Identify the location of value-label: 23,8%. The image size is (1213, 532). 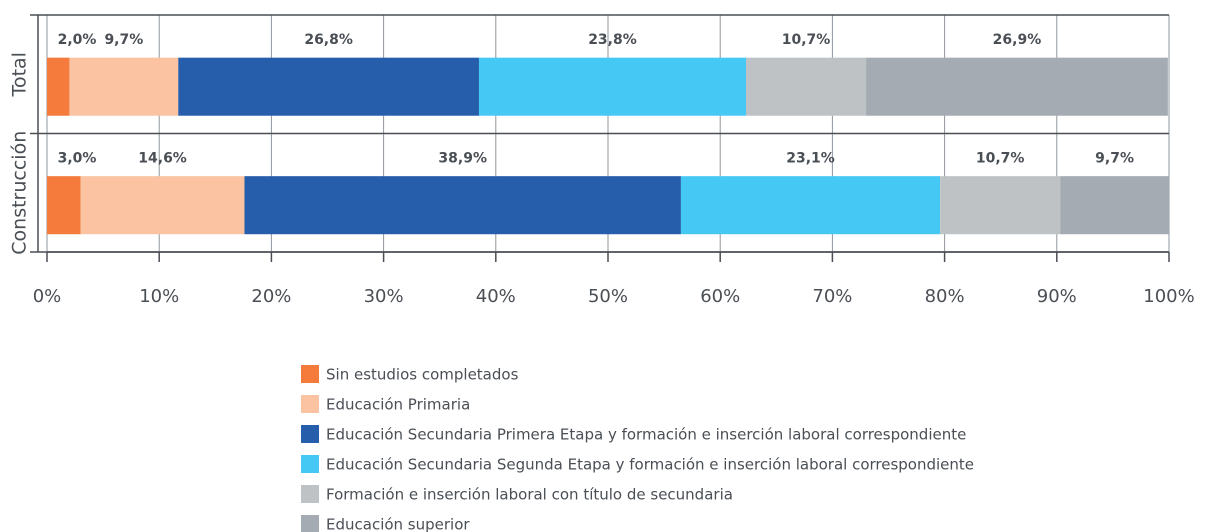
(612, 40).